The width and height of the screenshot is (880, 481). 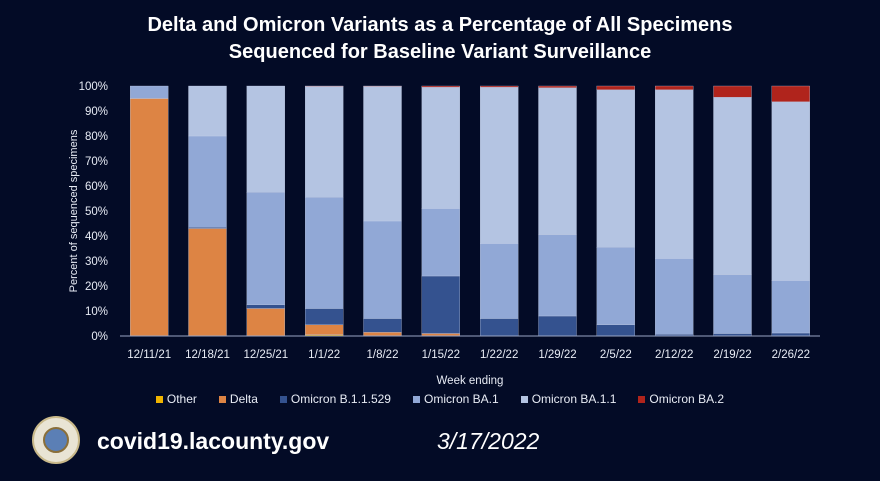 I want to click on legend-label: Omicron BA.1, so click(x=461, y=399).